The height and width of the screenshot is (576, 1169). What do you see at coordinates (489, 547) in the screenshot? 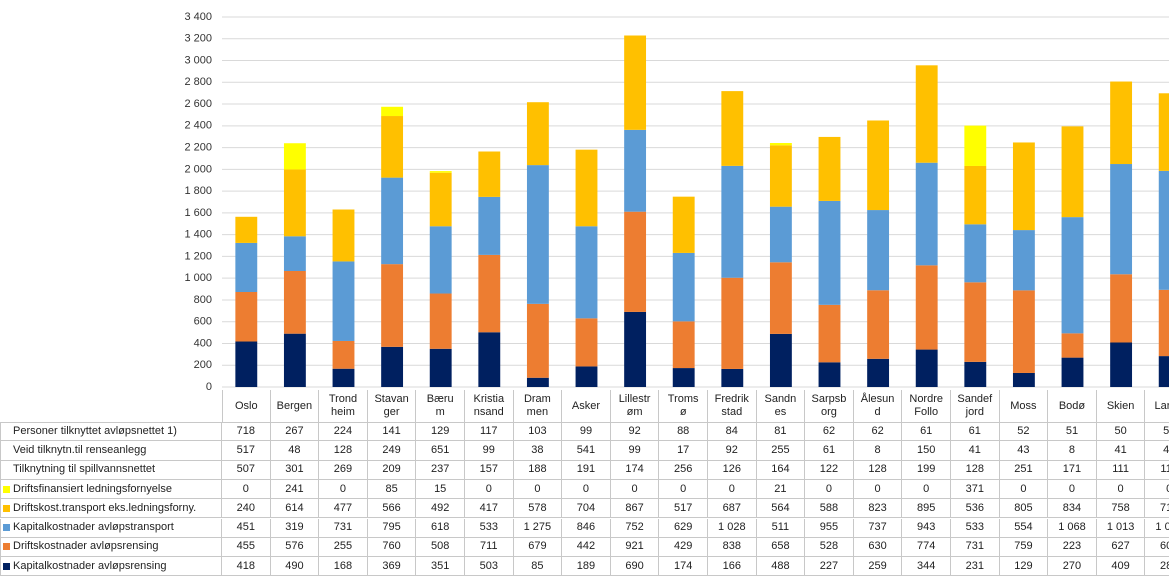
I see `table-value: 711` at bounding box center [489, 547].